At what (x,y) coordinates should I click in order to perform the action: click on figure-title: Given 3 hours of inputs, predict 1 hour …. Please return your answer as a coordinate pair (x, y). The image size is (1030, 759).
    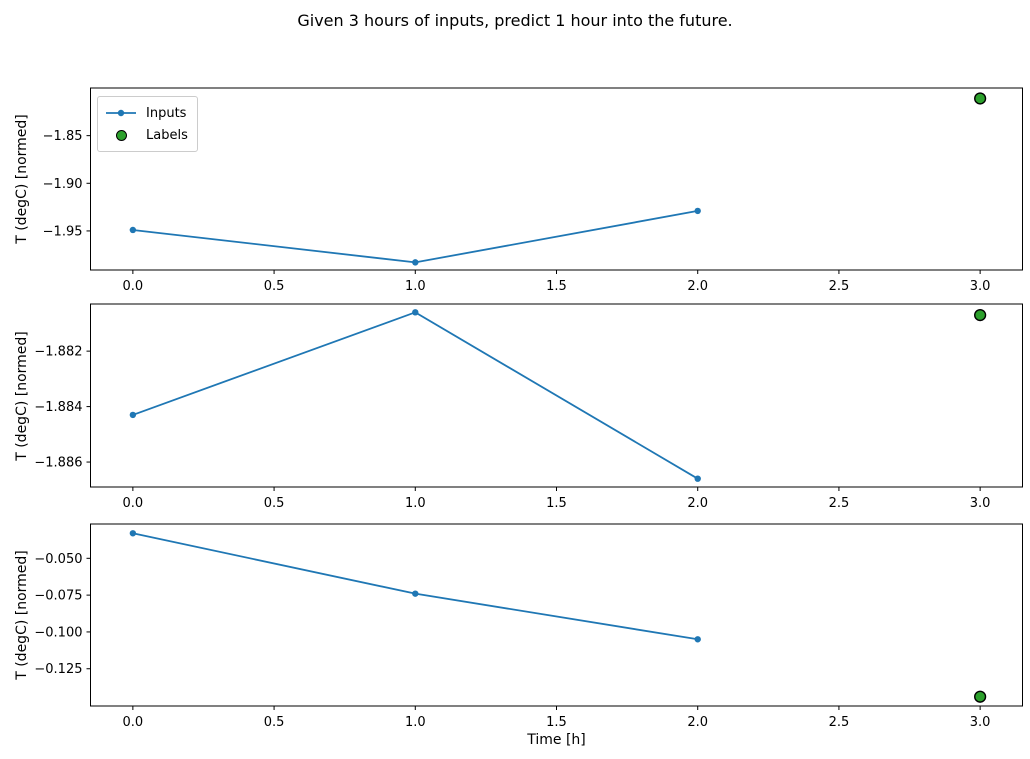
    Looking at the image, I should click on (515, 20).